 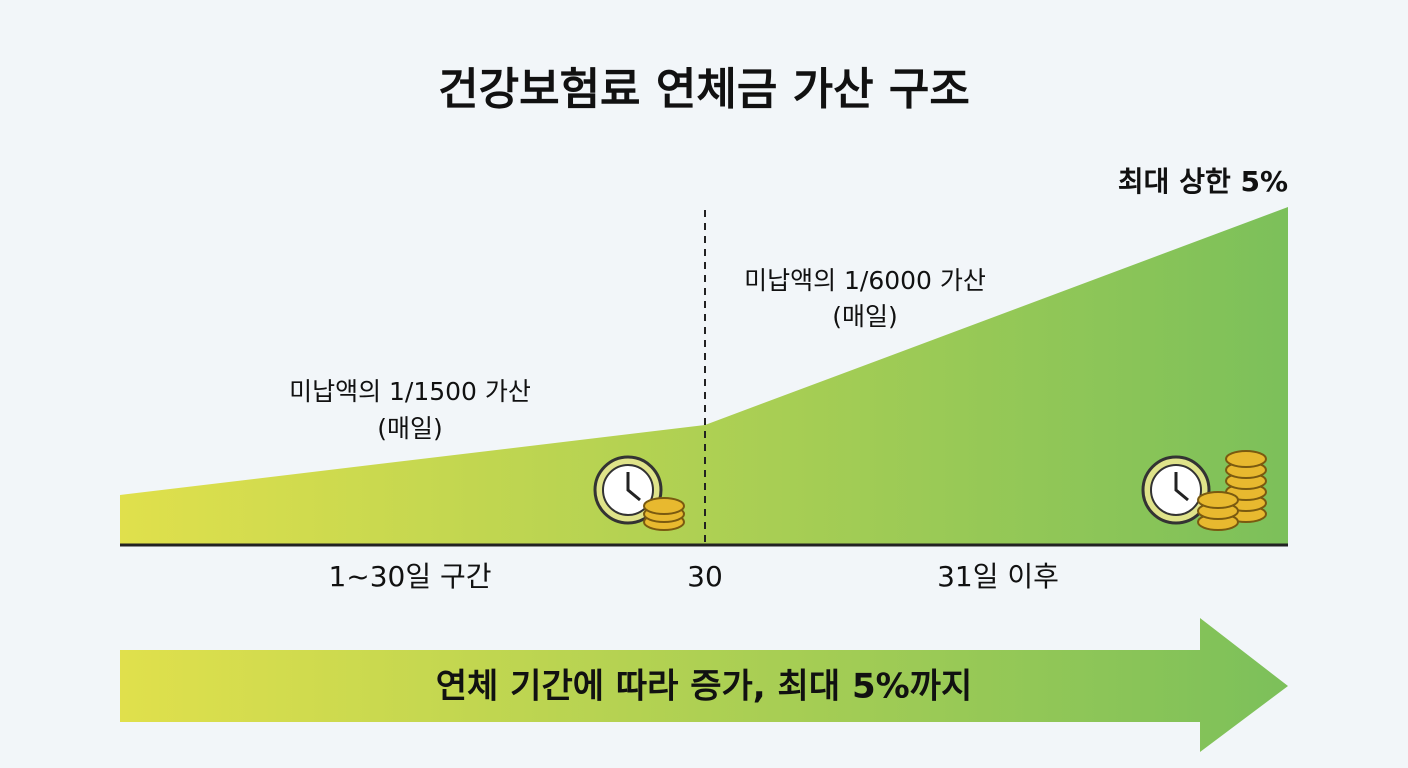 What do you see at coordinates (1176, 490) in the screenshot?
I see `clock-icon` at bounding box center [1176, 490].